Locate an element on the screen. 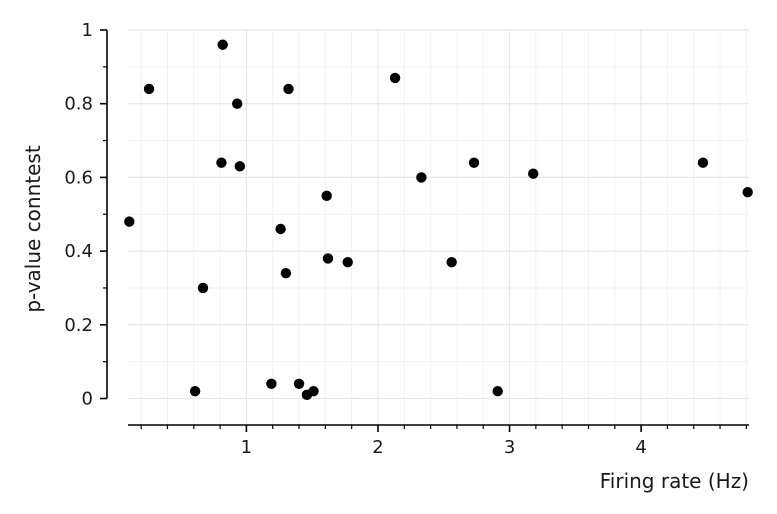  x-tick-label: 2 is located at coordinates (377, 447).